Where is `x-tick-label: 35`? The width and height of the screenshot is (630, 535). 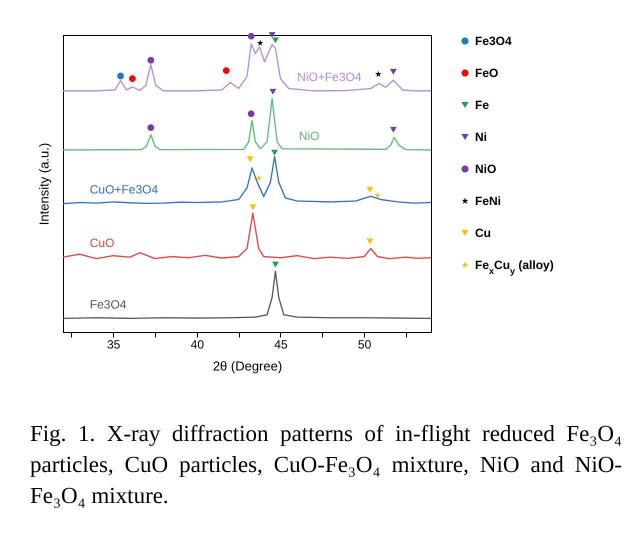
x-tick-label: 35 is located at coordinates (114, 345).